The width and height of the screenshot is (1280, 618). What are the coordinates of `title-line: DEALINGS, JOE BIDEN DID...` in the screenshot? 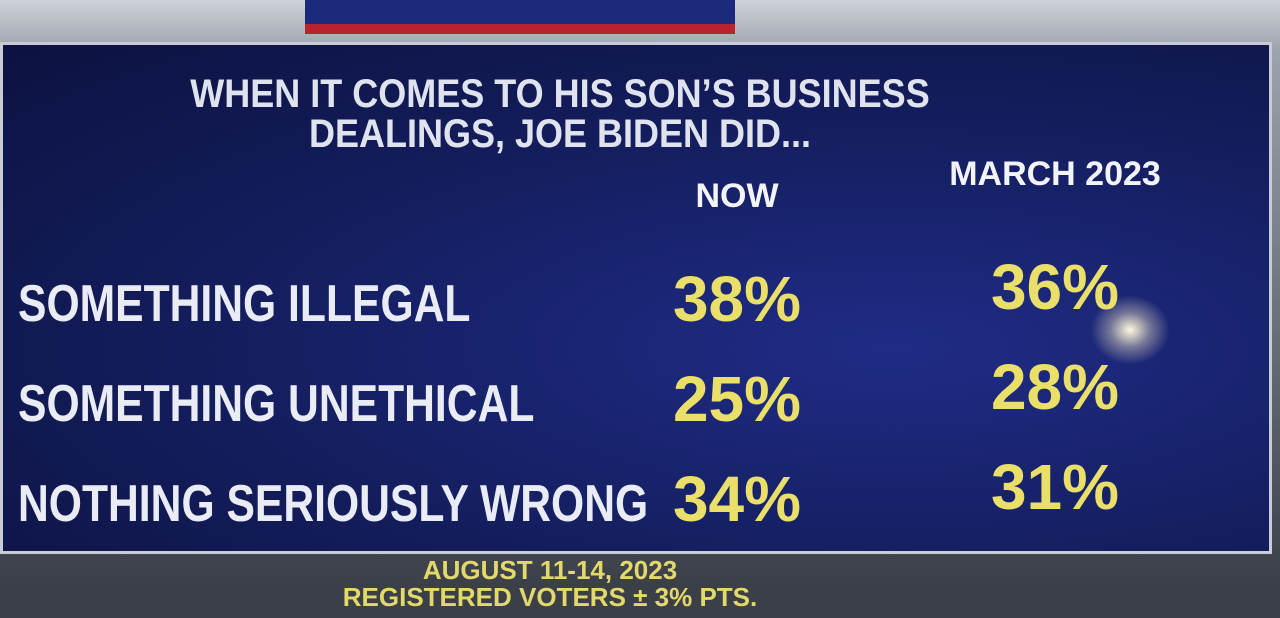 It's located at (560, 134).